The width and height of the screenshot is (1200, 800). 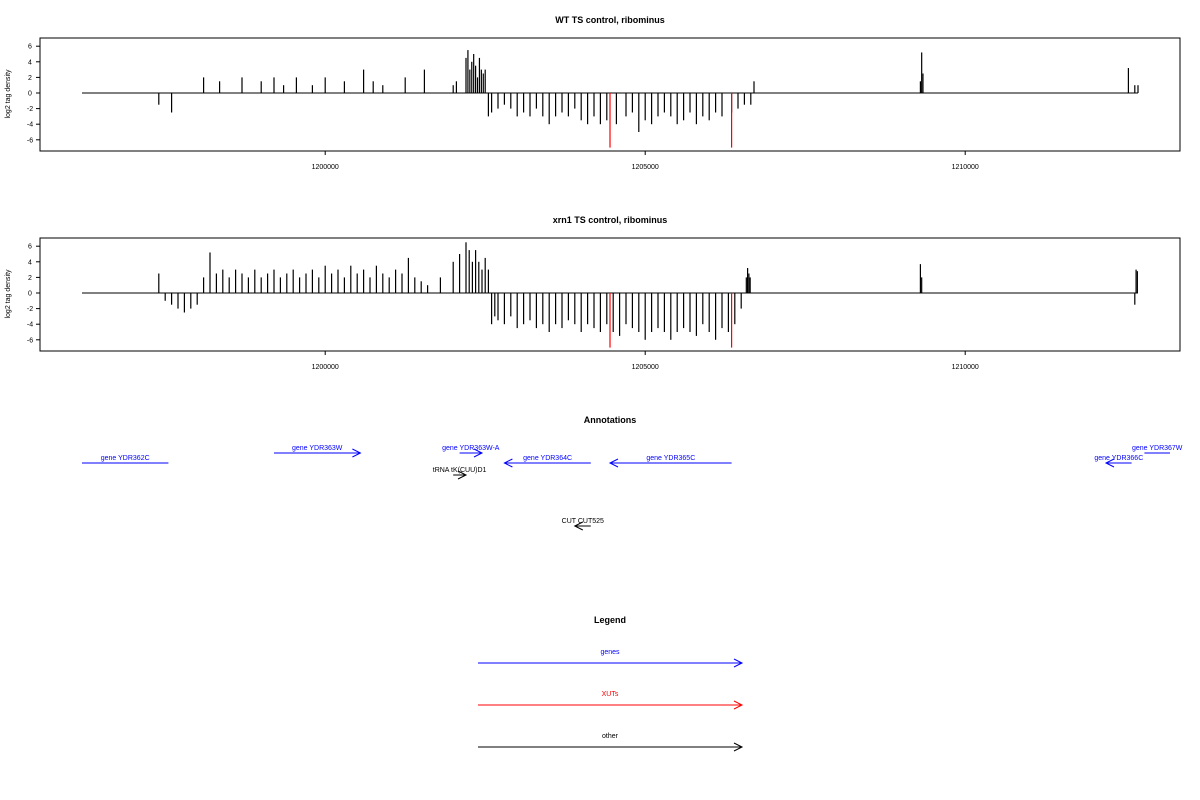 What do you see at coordinates (611, 658) in the screenshot?
I see `legend-item: genes` at bounding box center [611, 658].